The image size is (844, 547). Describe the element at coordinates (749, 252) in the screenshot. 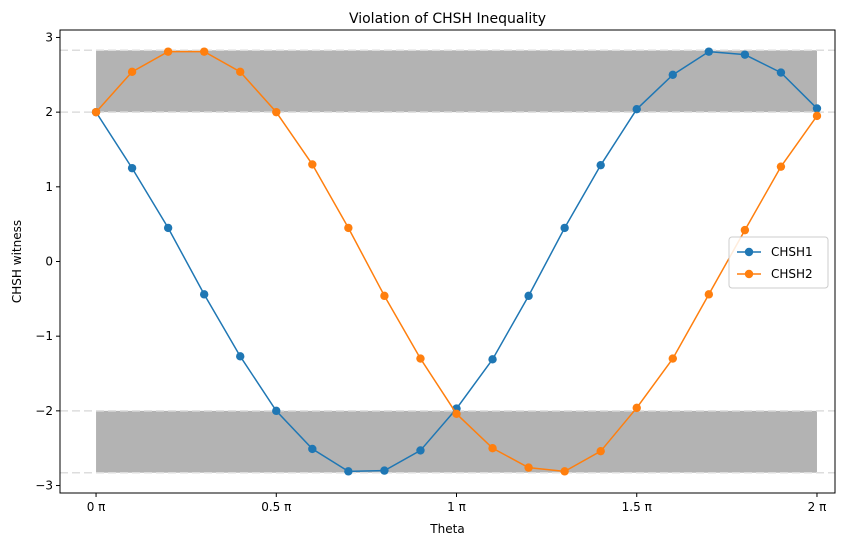

I see `legend-marker-chsh1` at that location.